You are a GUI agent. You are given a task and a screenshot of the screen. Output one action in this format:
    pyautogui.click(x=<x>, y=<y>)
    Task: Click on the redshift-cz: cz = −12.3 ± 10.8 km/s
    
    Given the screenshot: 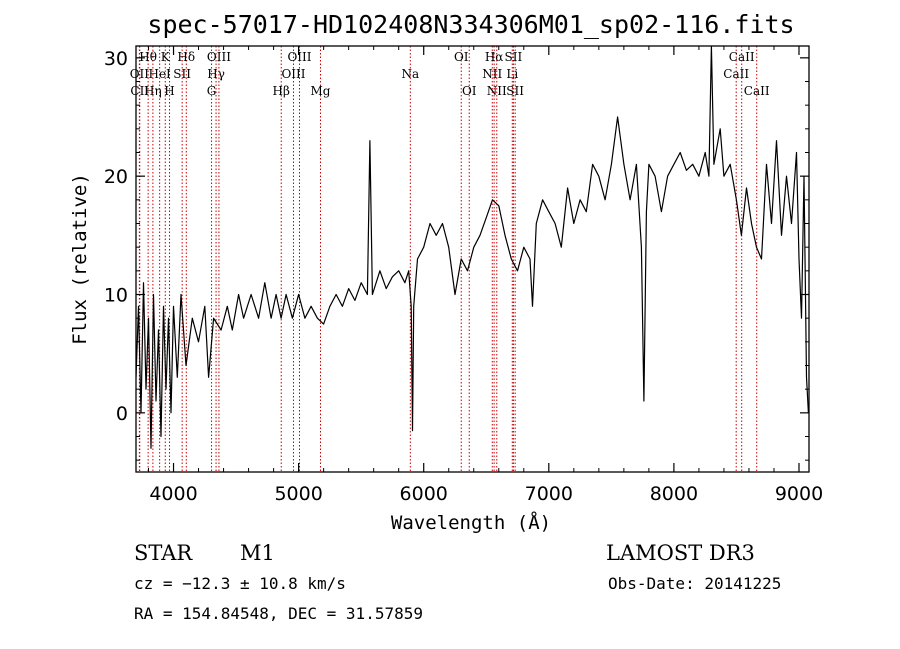 What is the action you would take?
    pyautogui.click(x=240, y=583)
    